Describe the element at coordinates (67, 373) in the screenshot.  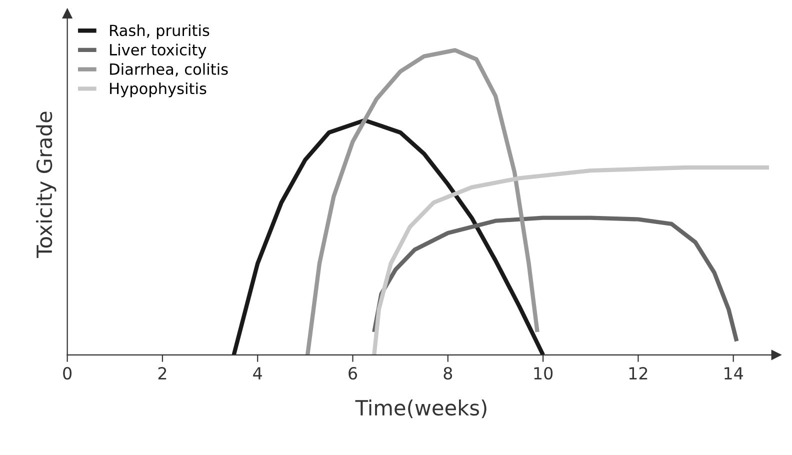
I see `x-tick-label: 0` at that location.